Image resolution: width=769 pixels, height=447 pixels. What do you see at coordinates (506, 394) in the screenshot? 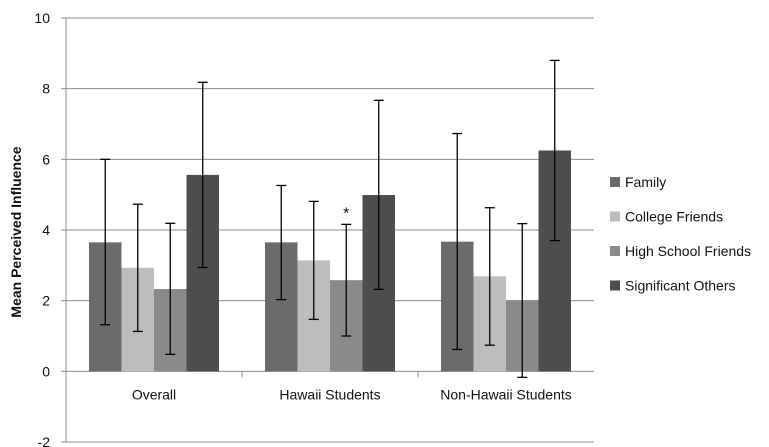
I see `x-tick-label: Non-Hawaii Students` at bounding box center [506, 394].